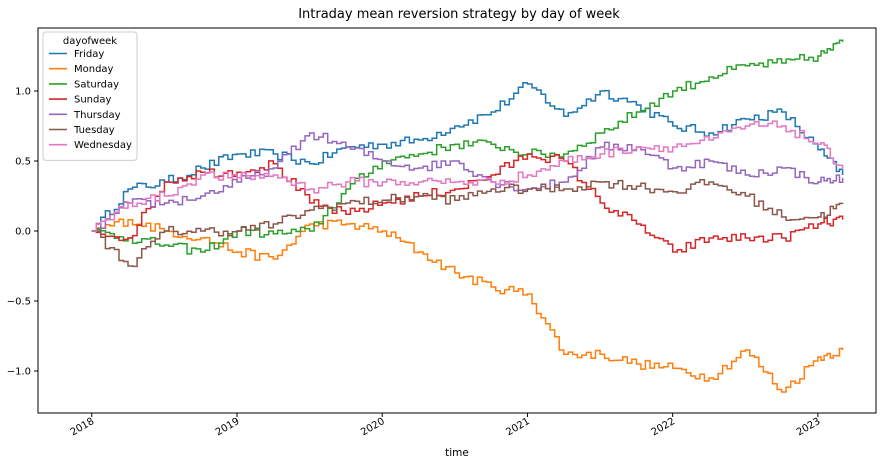  What do you see at coordinates (90, 41) in the screenshot?
I see `legend-title: dayofweek` at bounding box center [90, 41].